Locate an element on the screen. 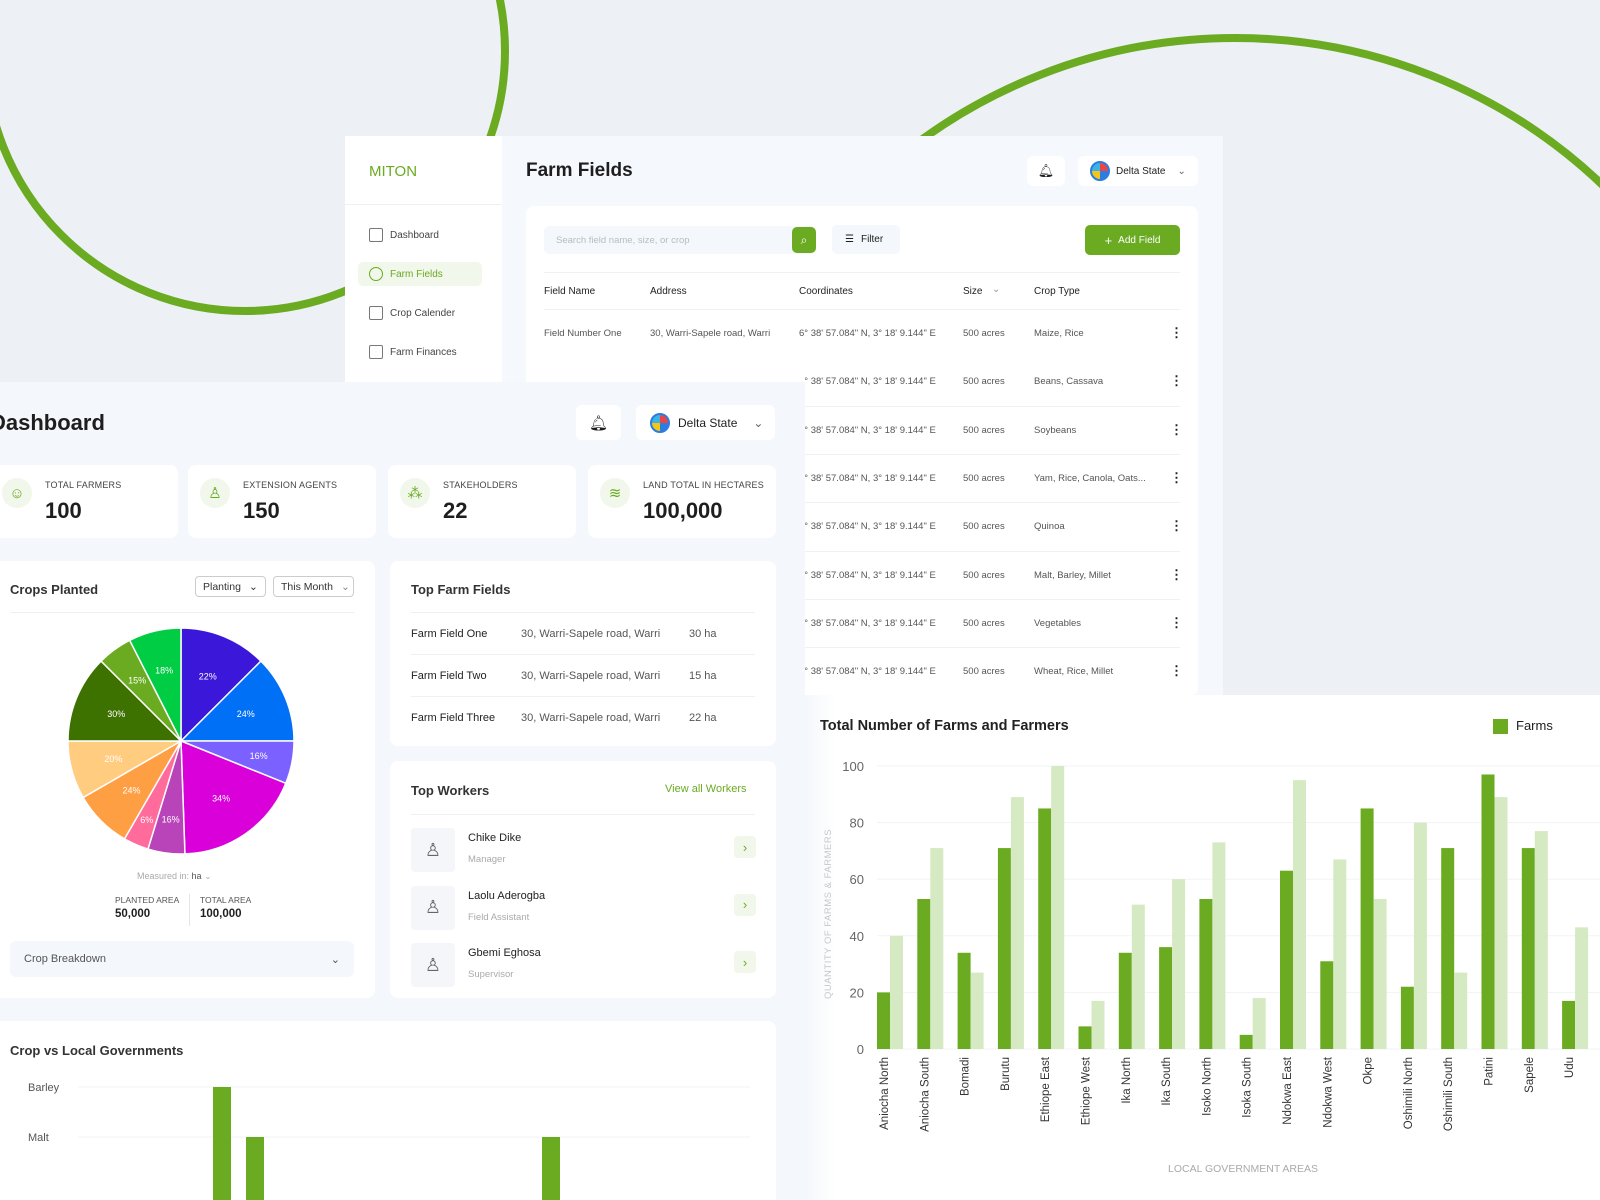  planting-dropdown: Planting ⌄ is located at coordinates (230, 586).